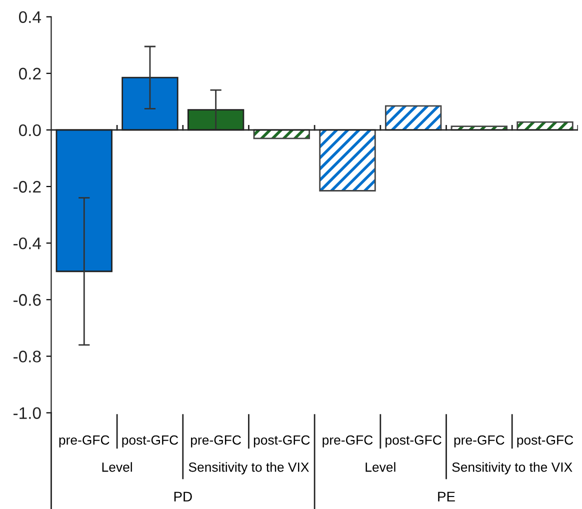 This screenshot has width=582, height=509. What do you see at coordinates (30, 17) in the screenshot?
I see `y-tick-label: 0.4` at bounding box center [30, 17].